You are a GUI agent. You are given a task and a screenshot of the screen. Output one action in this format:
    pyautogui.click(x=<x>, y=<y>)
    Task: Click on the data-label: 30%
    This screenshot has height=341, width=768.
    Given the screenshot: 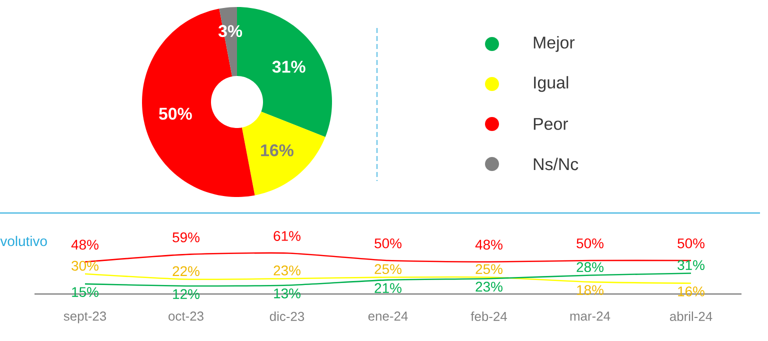 What is the action you would take?
    pyautogui.click(x=85, y=265)
    